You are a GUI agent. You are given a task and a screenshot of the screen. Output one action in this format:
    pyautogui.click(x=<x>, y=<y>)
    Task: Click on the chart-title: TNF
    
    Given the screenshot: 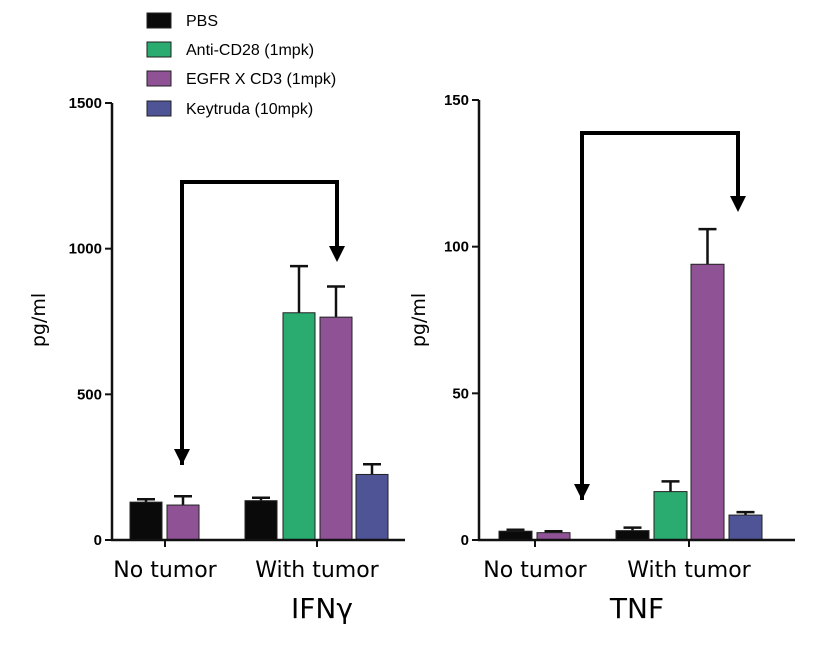 What is the action you would take?
    pyautogui.click(x=636, y=608)
    